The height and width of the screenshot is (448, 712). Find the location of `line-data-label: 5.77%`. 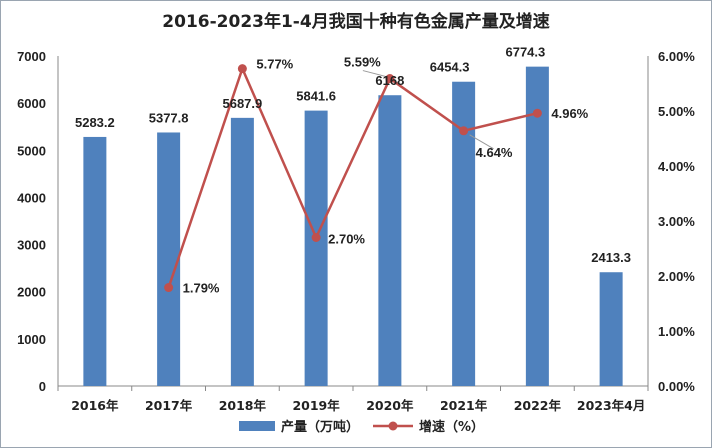

line-data-label: 5.77% is located at coordinates (274, 64).